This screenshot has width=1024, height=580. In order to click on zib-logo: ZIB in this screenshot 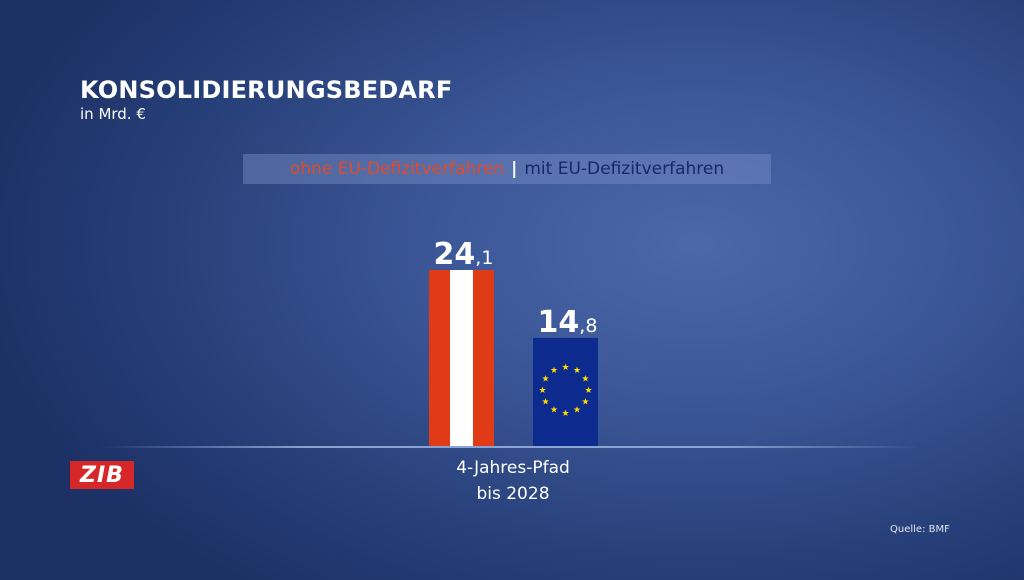, I will do `click(102, 475)`.